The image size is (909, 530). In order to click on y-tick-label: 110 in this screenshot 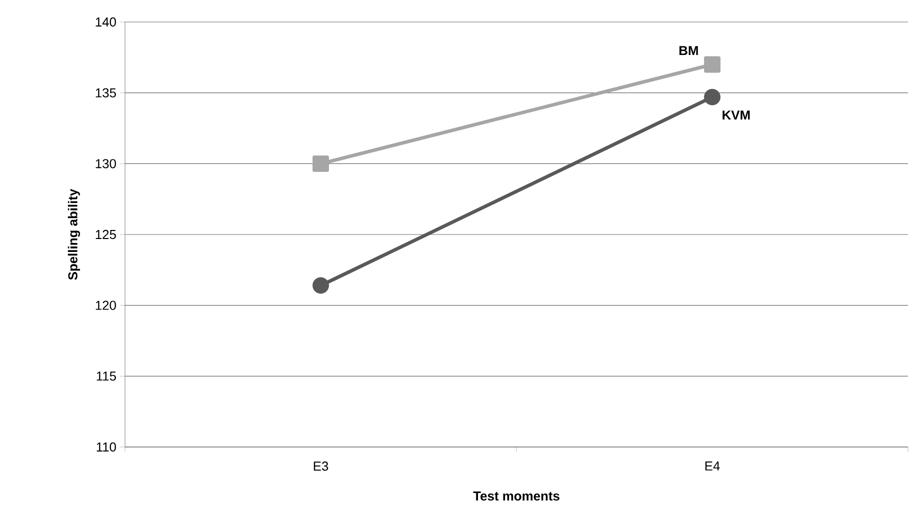, I will do `click(106, 447)`.